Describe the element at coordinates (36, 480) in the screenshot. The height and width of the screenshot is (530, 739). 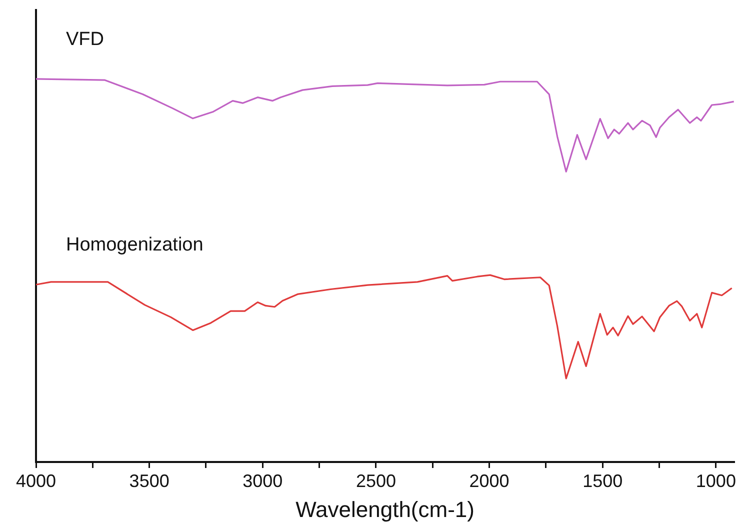
I see `x-tick-label: 4000` at that location.